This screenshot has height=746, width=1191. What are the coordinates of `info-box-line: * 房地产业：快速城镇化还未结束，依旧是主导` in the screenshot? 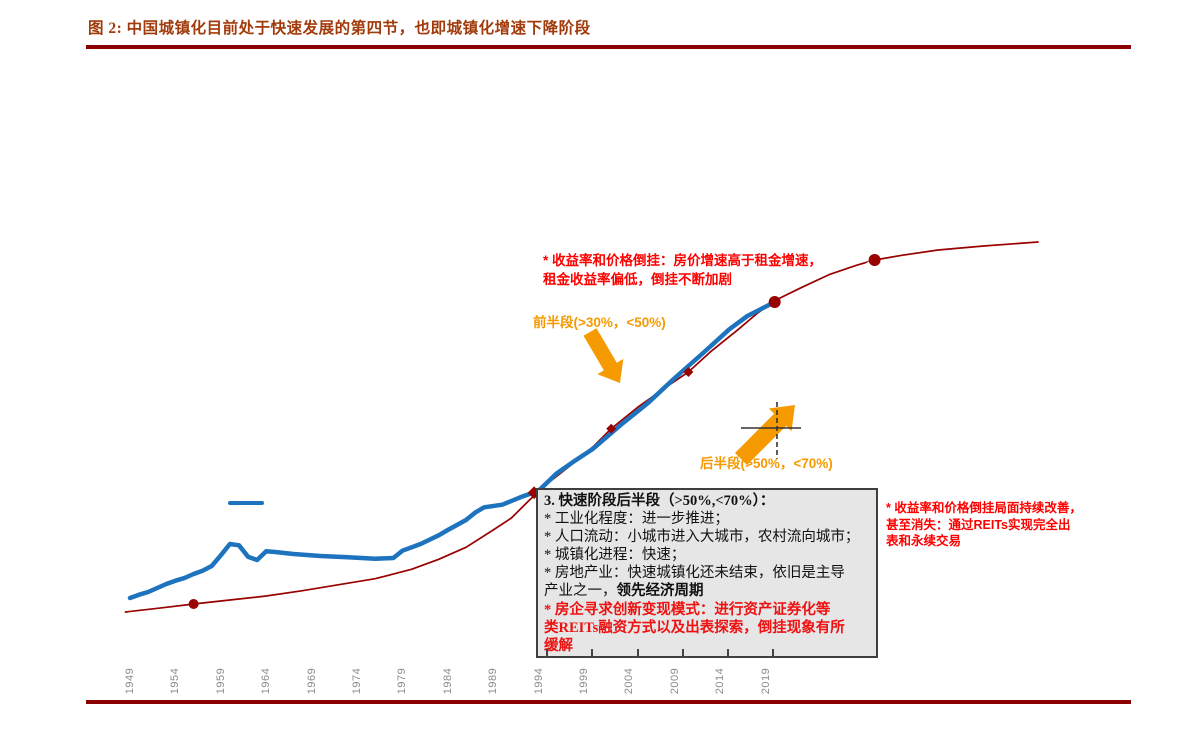 It's located at (694, 573).